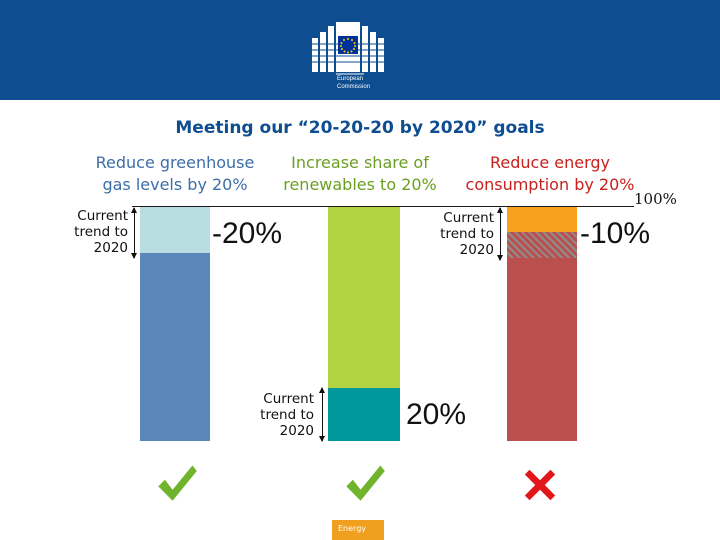  Describe the element at coordinates (175, 162) in the screenshot. I see `goal-heading-line: Reduce greenhouse` at that location.